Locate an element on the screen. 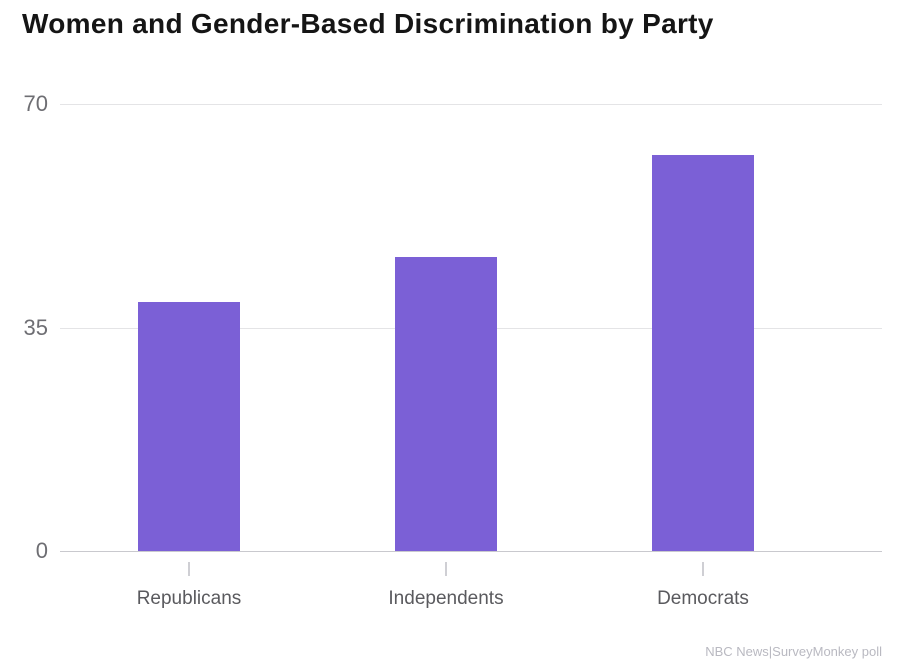  source-attribution: NBC News|SurveyMonkey poll is located at coordinates (793, 651).